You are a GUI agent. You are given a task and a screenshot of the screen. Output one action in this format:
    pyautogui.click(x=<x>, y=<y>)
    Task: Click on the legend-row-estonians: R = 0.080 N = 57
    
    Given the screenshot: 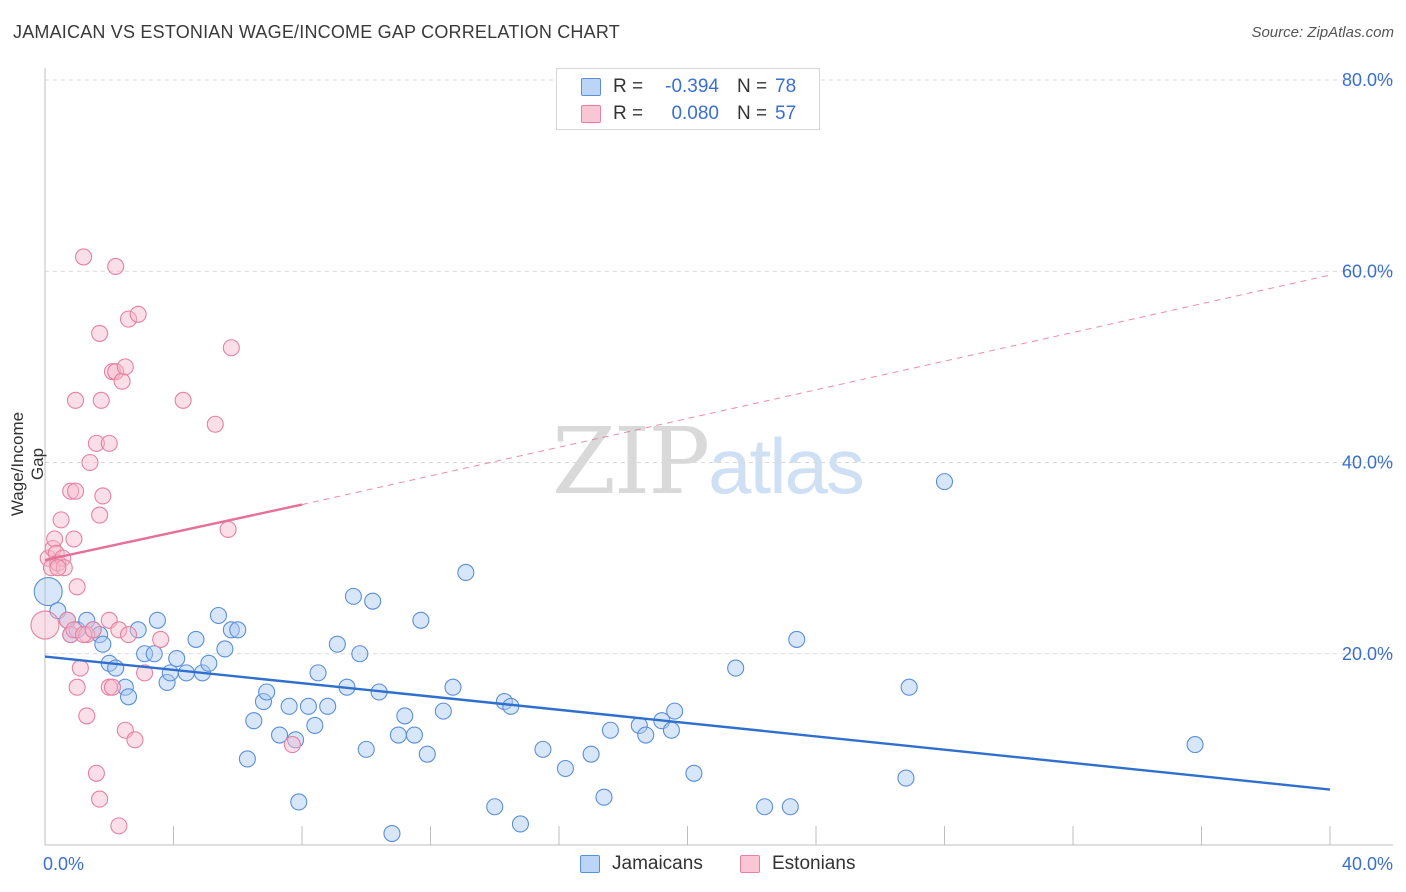 What is the action you would take?
    pyautogui.click(x=688, y=114)
    